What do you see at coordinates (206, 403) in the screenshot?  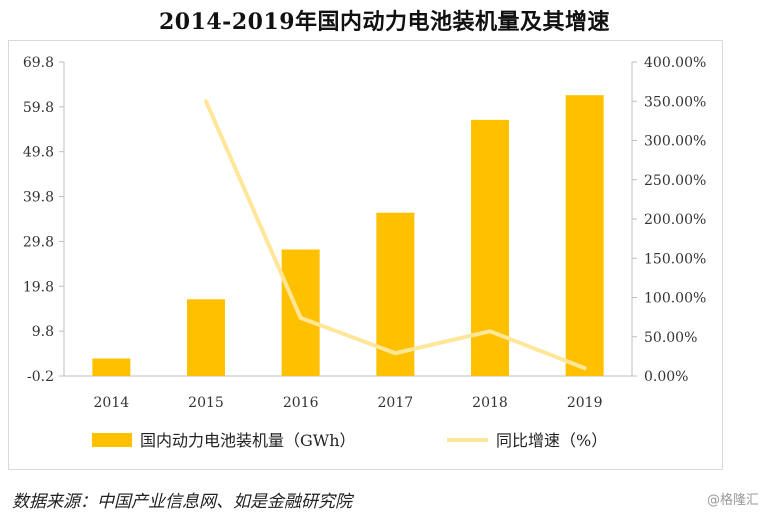 I see `x-tick-label: 2015` at bounding box center [206, 403].